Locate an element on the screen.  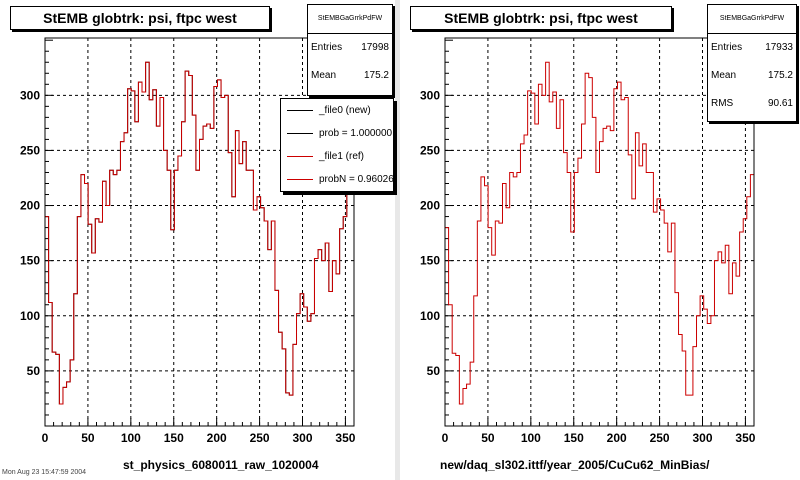
chart-title-right: StEMB globtrk: psi, ftpc west is located at coordinates (541, 18).